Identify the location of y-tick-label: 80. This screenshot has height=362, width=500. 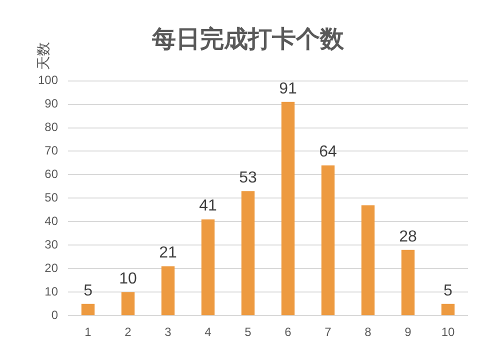
(51, 127).